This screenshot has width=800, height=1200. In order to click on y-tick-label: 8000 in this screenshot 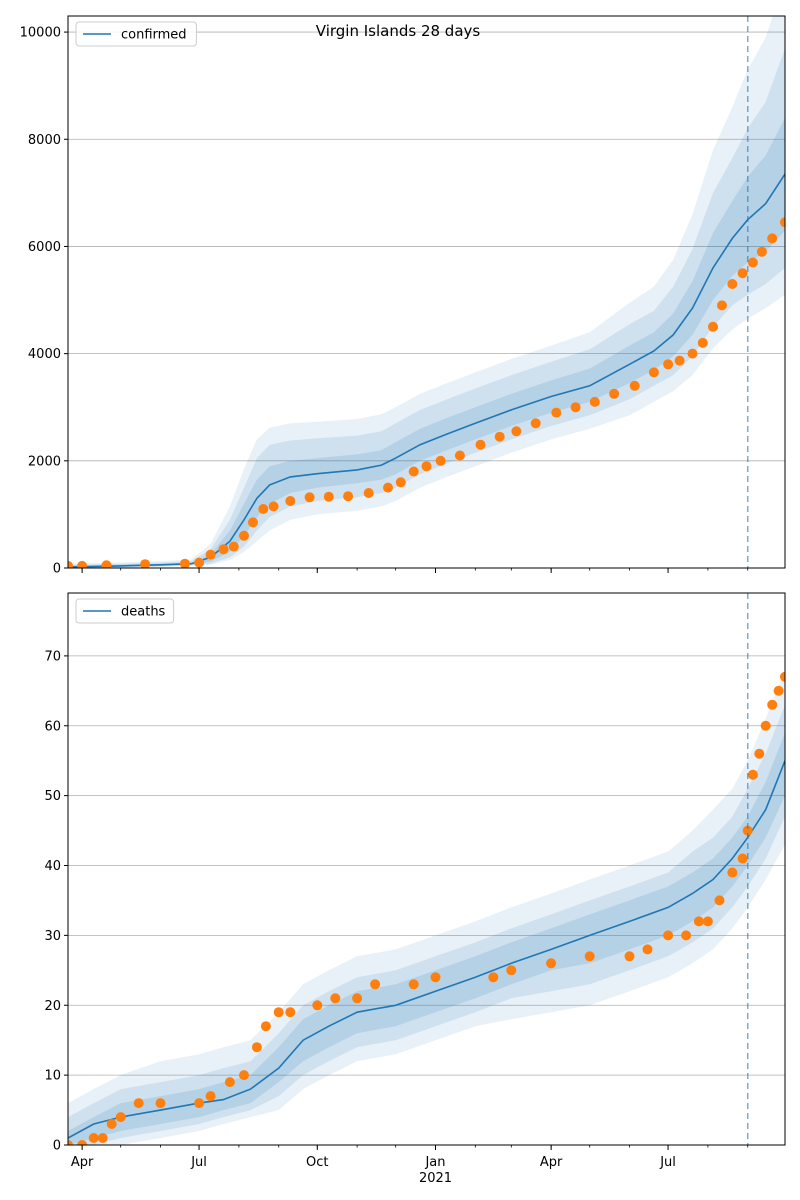, I will do `click(44, 140)`.